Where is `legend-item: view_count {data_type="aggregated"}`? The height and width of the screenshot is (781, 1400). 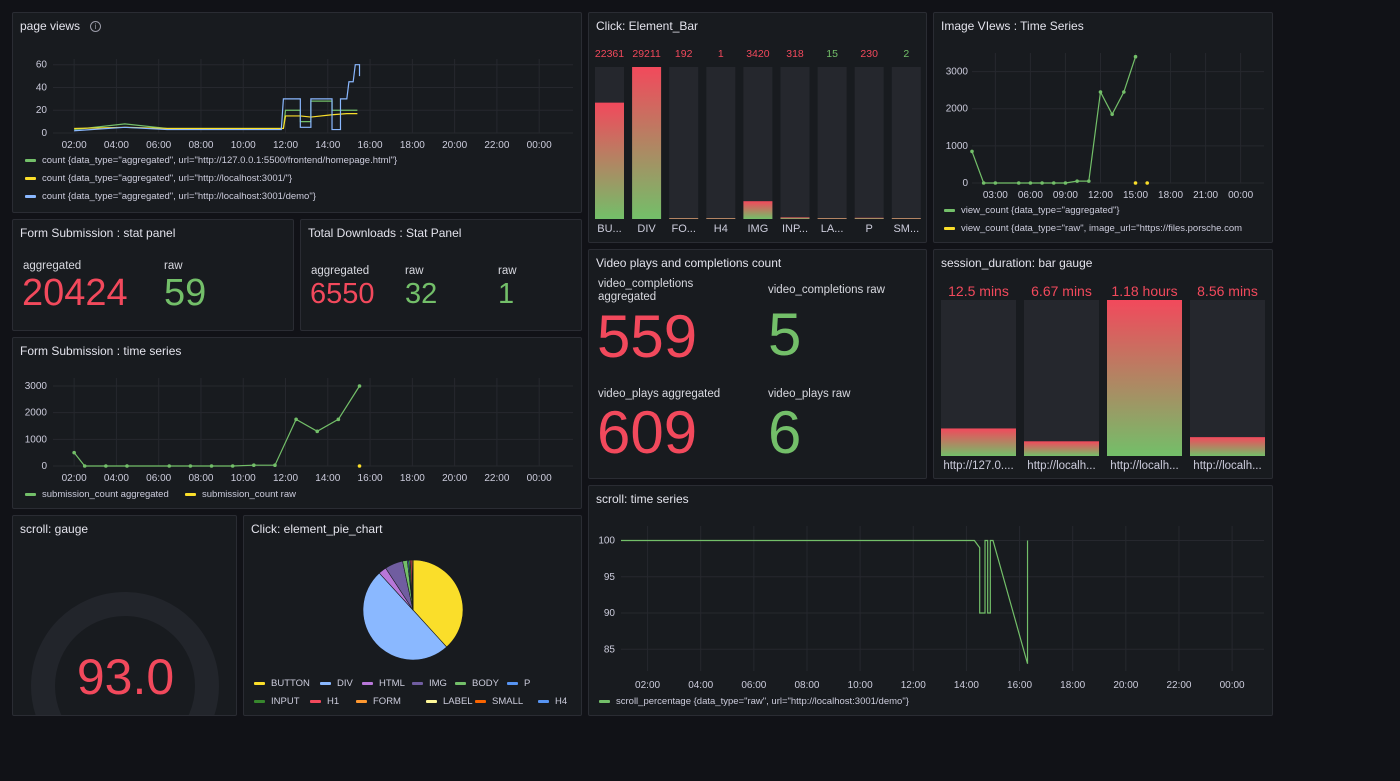
legend-item: view_count {data_type="aggregated"} is located at coordinates (1032, 210).